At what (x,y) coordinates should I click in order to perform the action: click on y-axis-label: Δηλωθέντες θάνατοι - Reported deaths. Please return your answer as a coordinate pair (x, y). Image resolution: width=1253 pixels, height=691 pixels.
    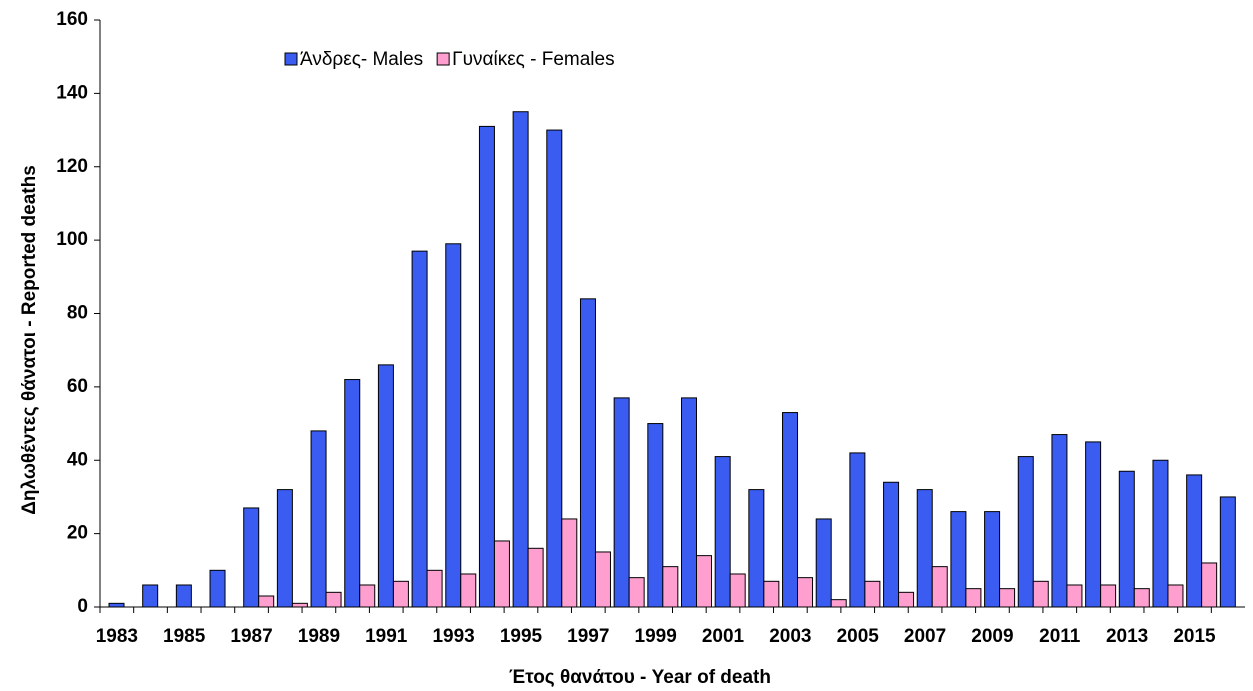
    Looking at the image, I should click on (29, 340).